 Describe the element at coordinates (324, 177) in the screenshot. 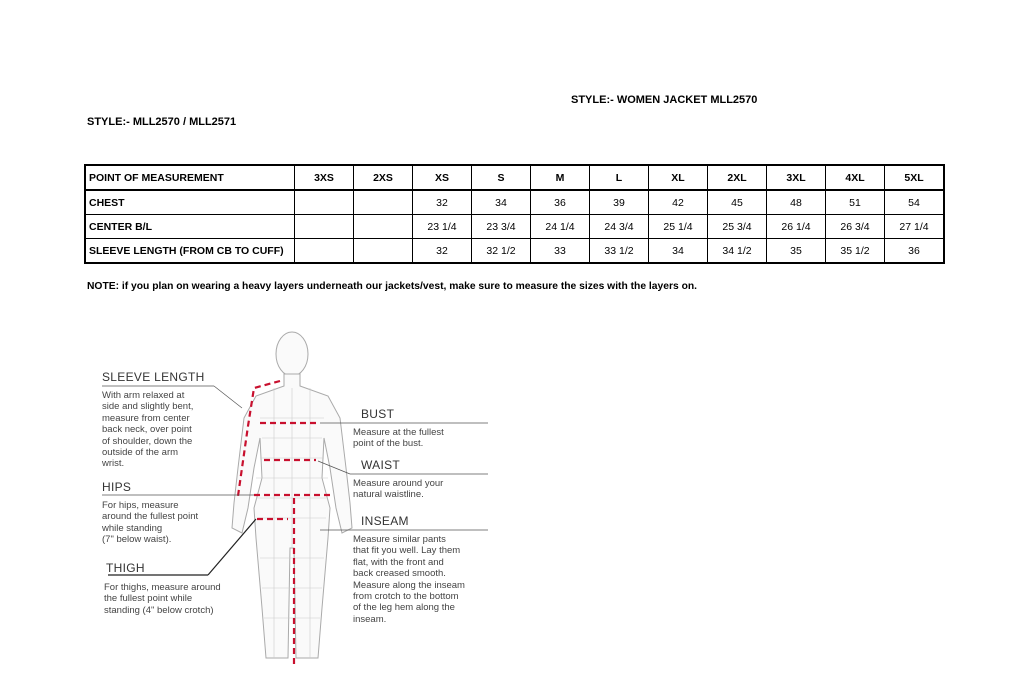

I see `header-cell: 3XS` at that location.